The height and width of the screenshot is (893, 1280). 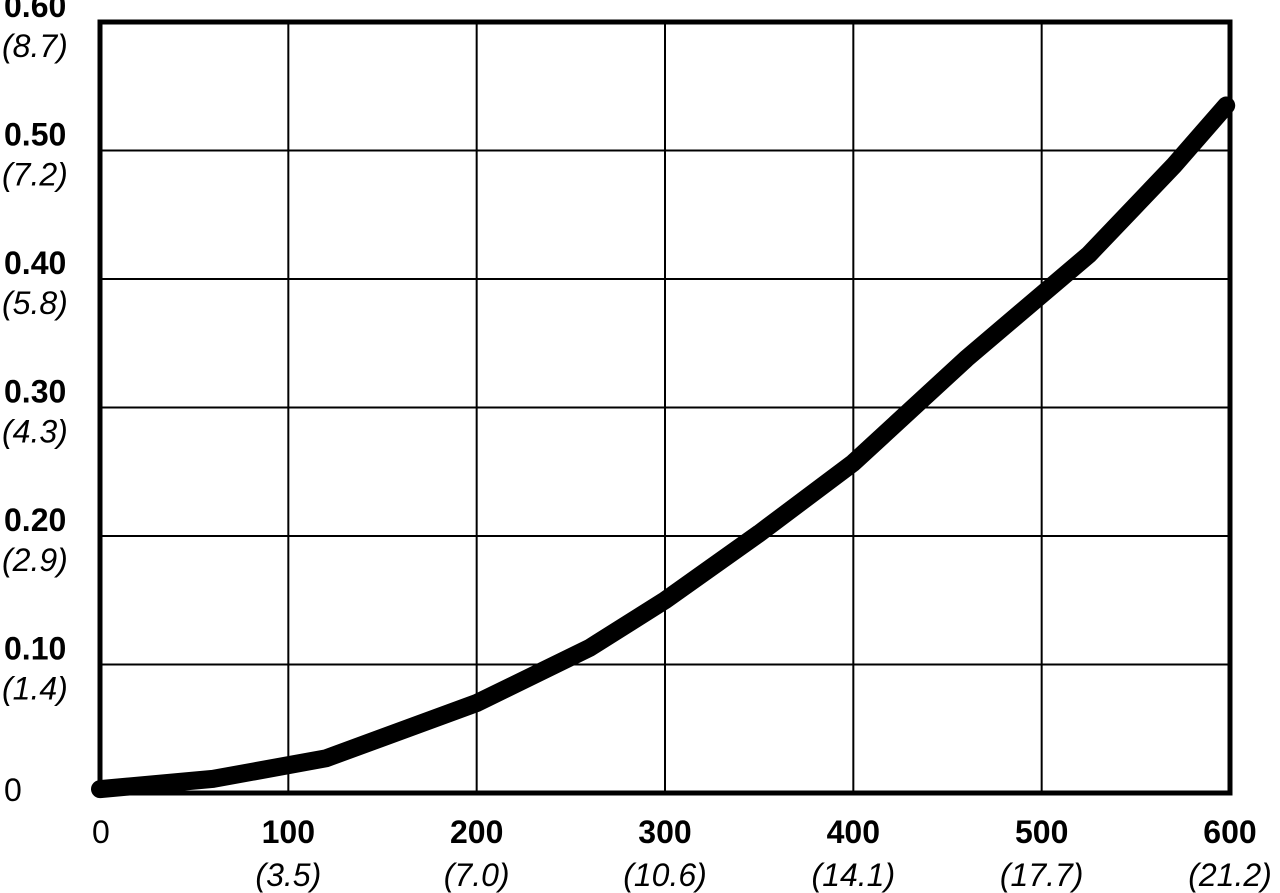 I want to click on x-tick-label: 600, so click(x=1229, y=832).